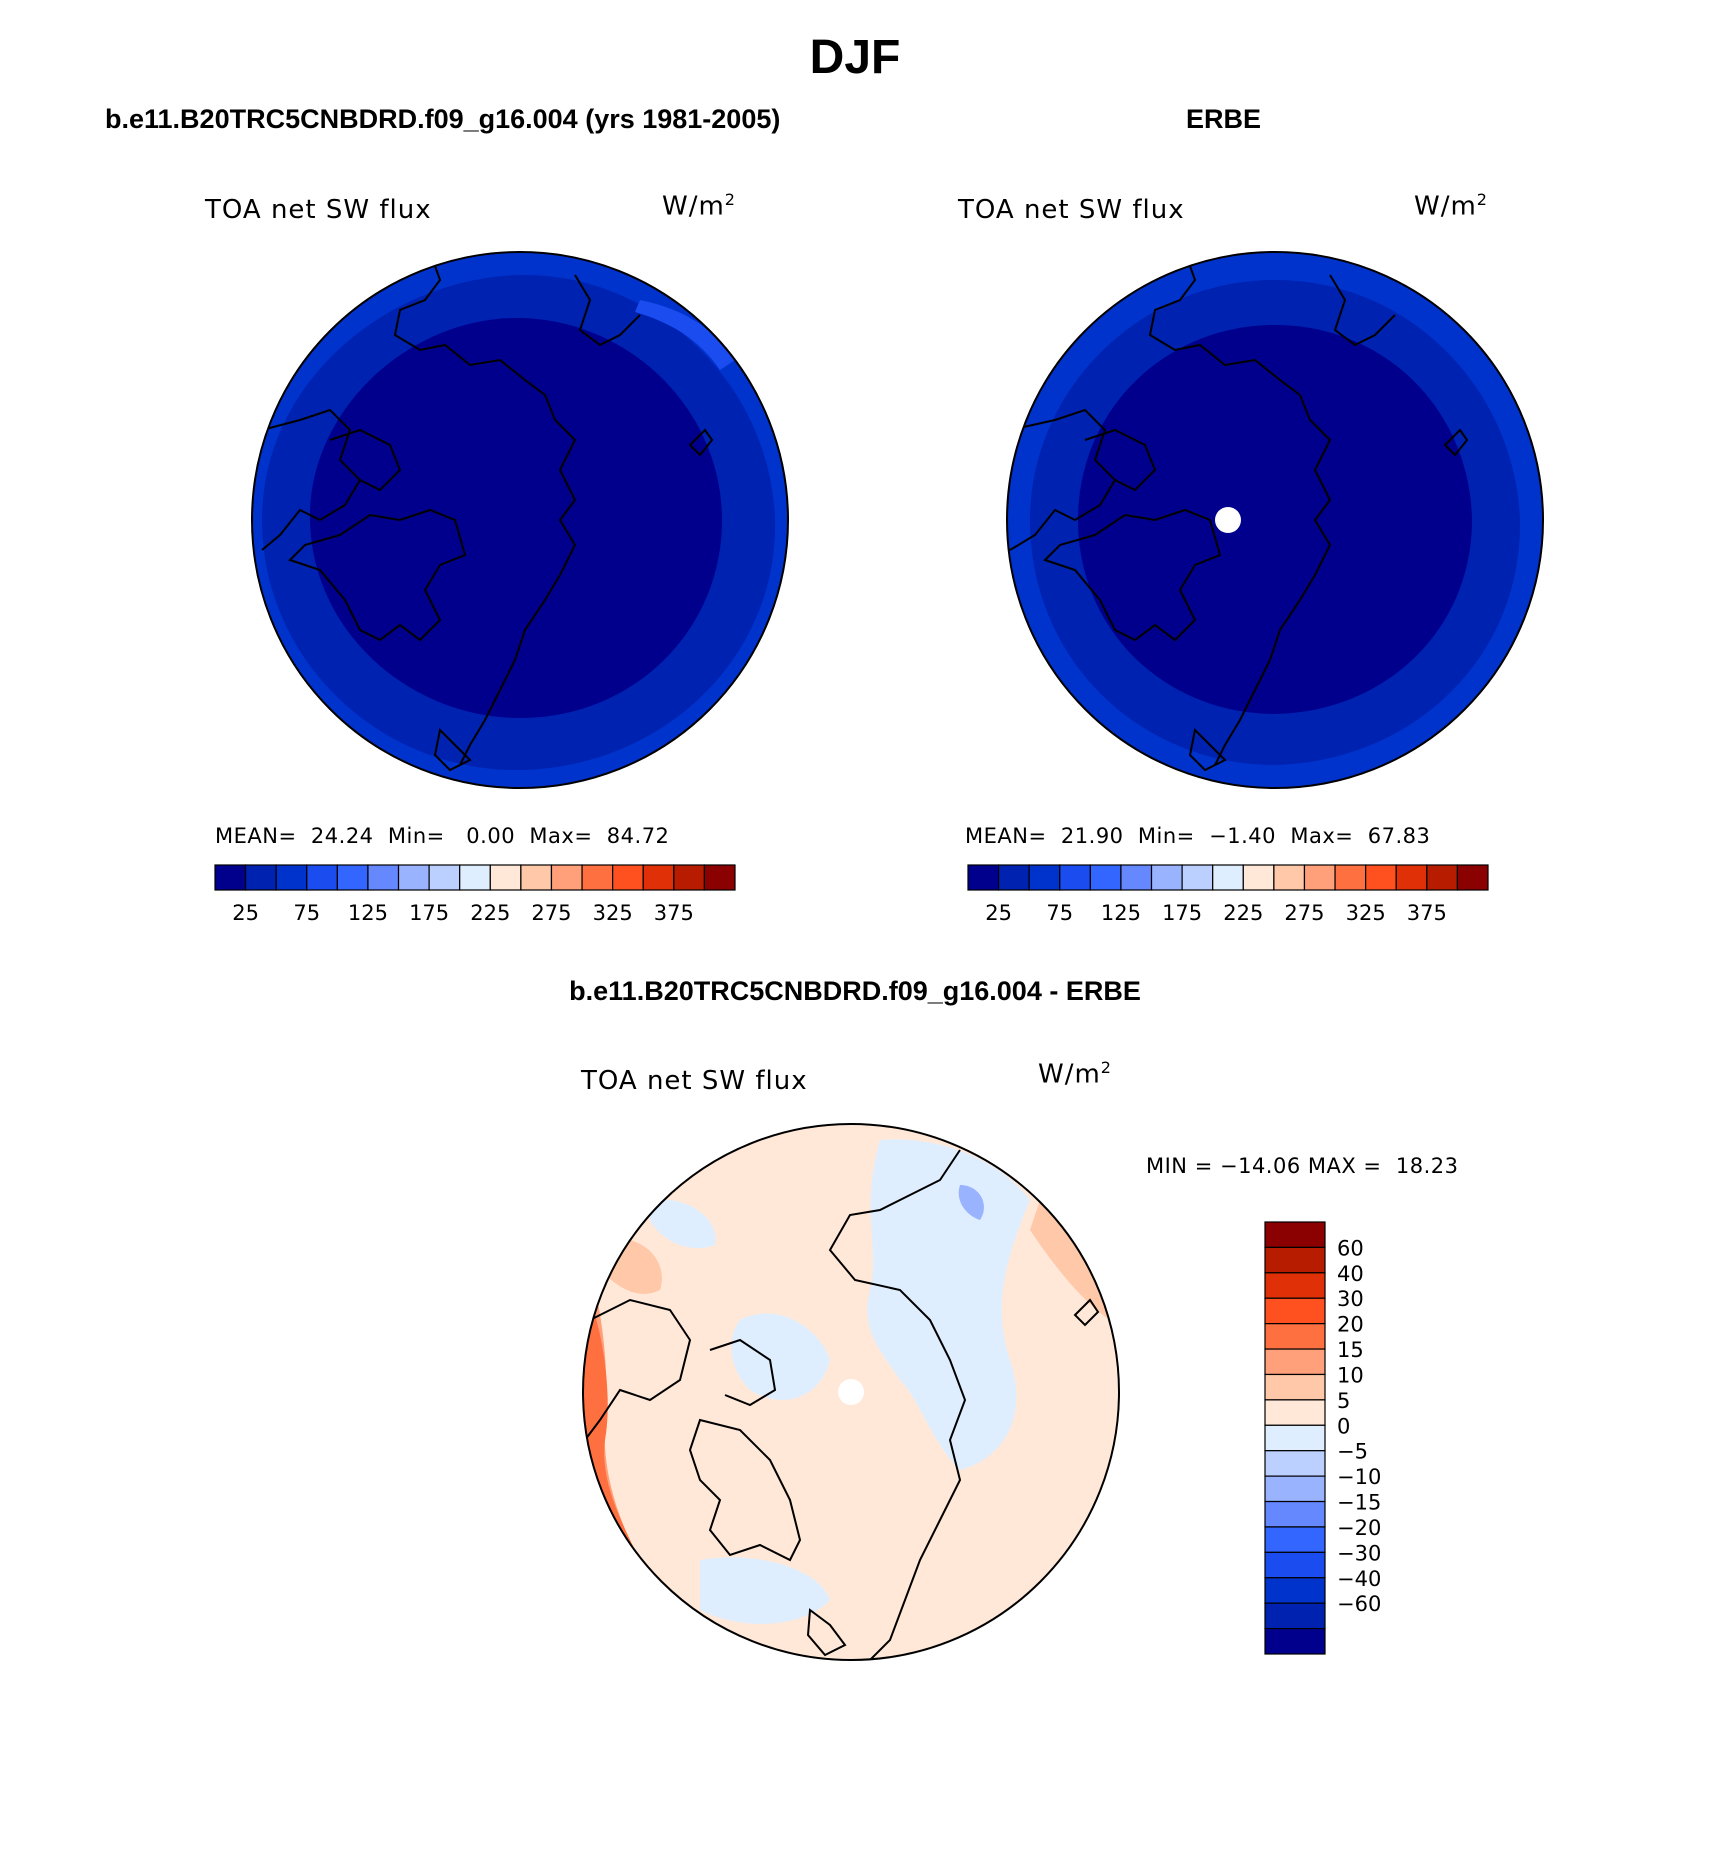 Image resolution: width=1710 pixels, height=1875 pixels. What do you see at coordinates (1359, 1503) in the screenshot?
I see `panel-3-colorbar-tick-label: −15` at bounding box center [1359, 1503].